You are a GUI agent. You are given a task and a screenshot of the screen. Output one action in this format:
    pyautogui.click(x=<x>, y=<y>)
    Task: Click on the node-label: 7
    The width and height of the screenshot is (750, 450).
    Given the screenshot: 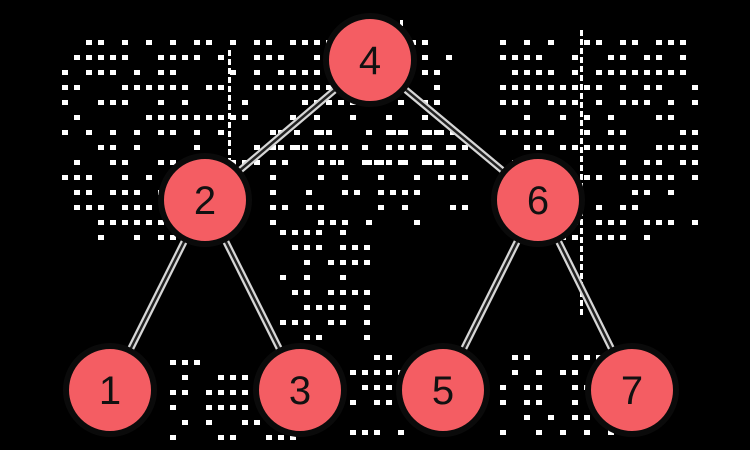 What is the action you would take?
    pyautogui.click(x=632, y=391)
    